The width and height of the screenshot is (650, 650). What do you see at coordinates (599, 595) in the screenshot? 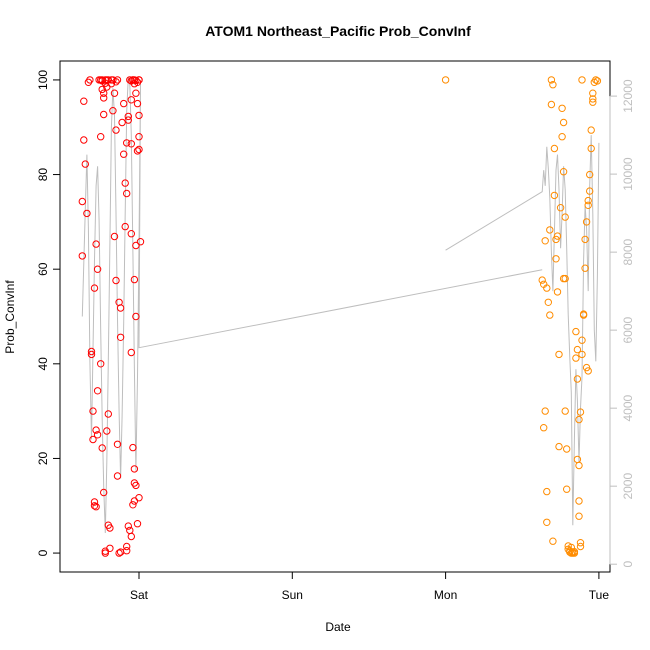
I see `x-tick-label-Tue: Tue` at bounding box center [599, 595].